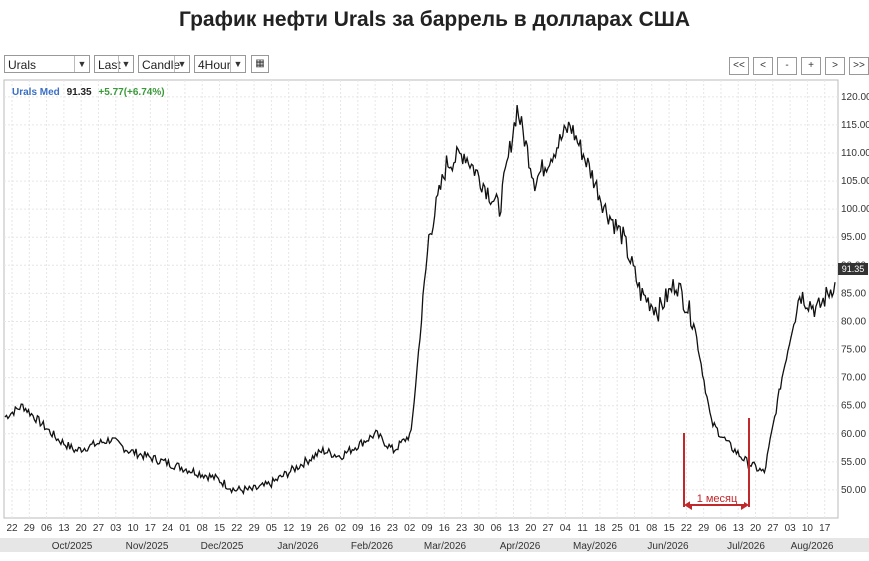 Image resolution: width=869 pixels, height=561 pixels. I want to click on x-tick-label: 12, so click(289, 528).